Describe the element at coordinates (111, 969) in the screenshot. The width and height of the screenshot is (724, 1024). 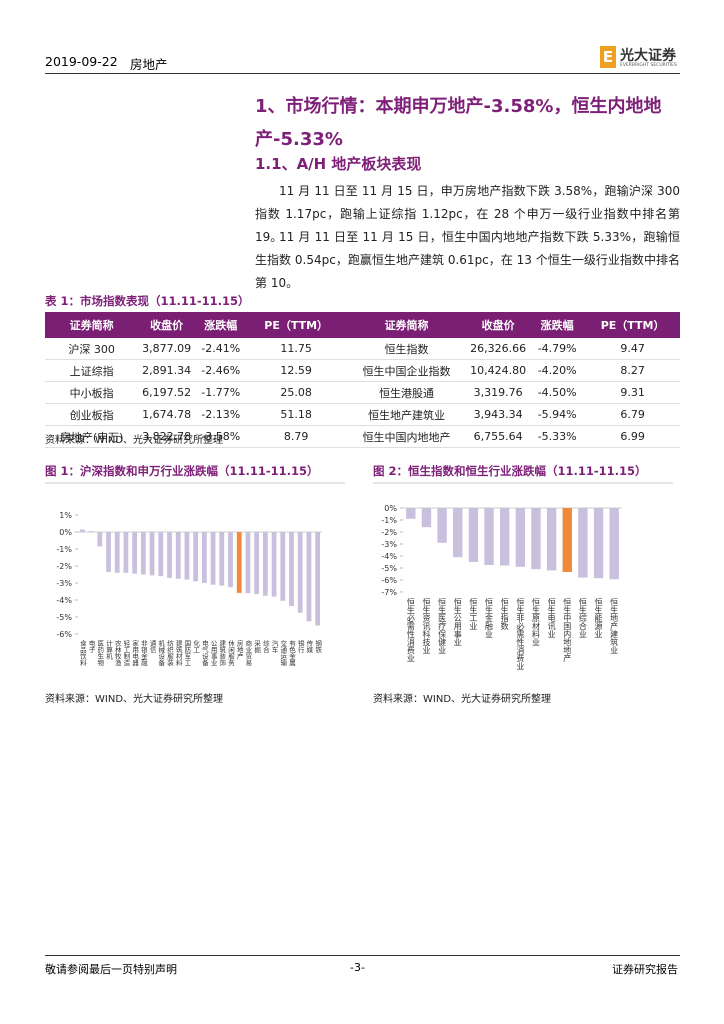
I see `footer-disclaimer: 敬请参阅最后一页特别声明` at that location.